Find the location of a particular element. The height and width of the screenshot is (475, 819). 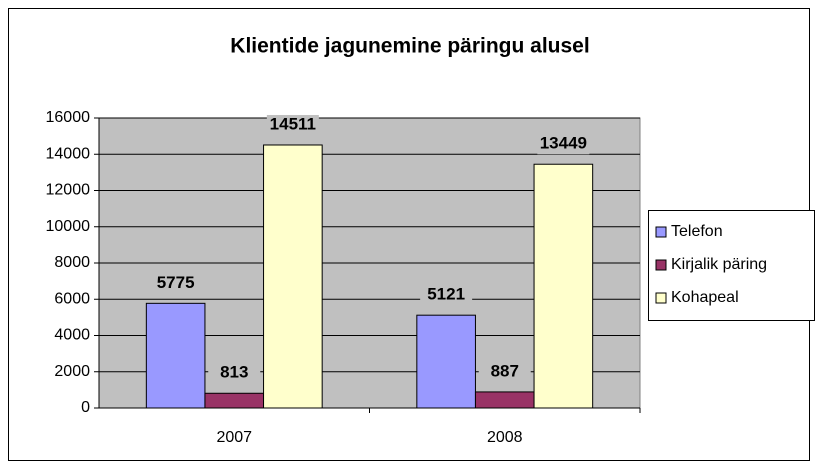

chart-title: Klientide jagunemine päringu alusel is located at coordinates (409, 46).